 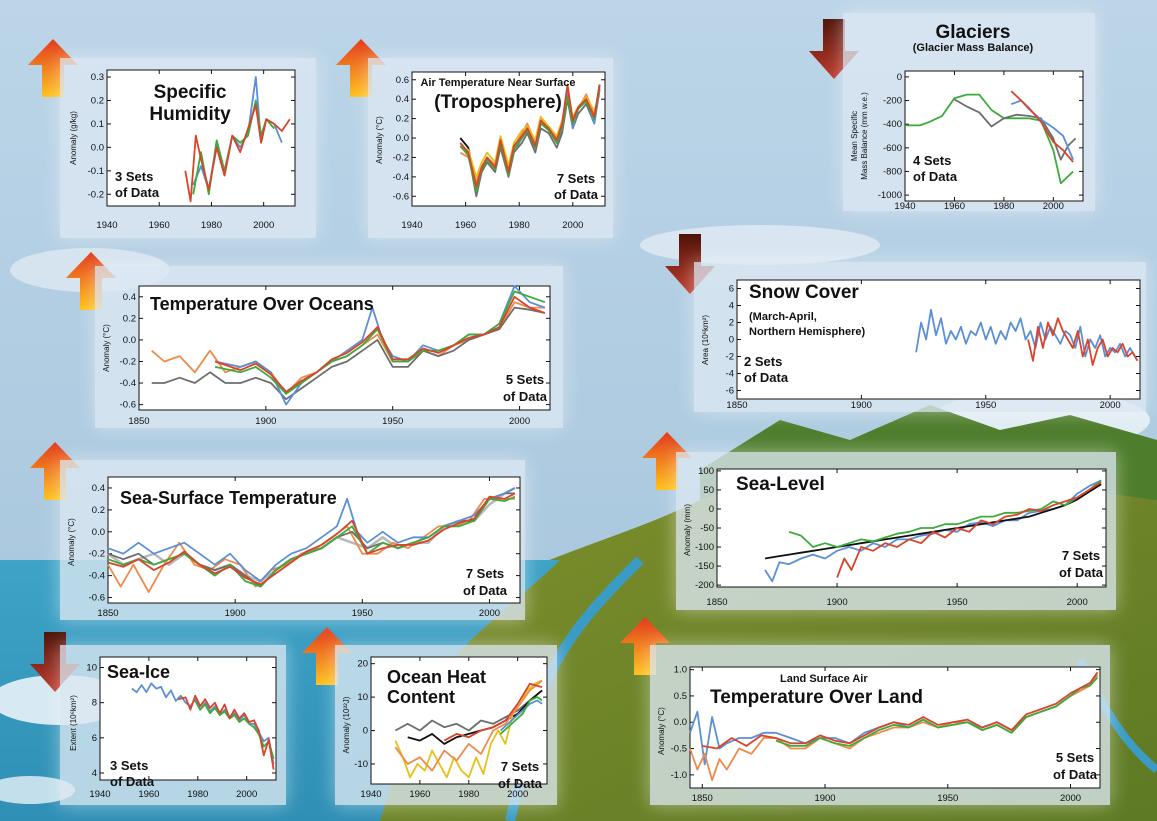 I want to click on data-sets-label: 3 Sets, so click(x=134, y=176).